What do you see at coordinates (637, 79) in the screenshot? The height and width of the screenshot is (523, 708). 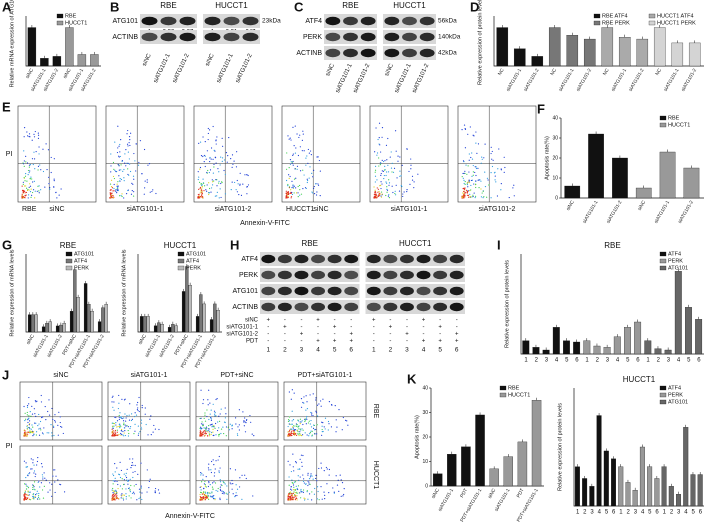 I see `x-tick-label: siATG101-2` at bounding box center [637, 79].